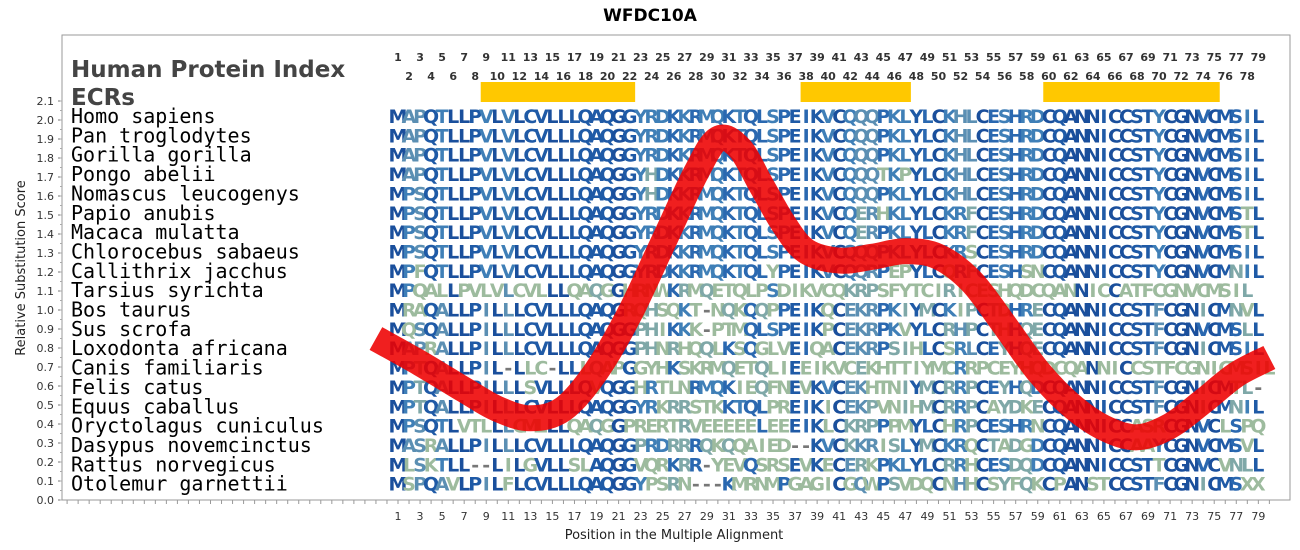 The image size is (1300, 550). I want to click on species-label: Equus caballus, so click(155, 406).